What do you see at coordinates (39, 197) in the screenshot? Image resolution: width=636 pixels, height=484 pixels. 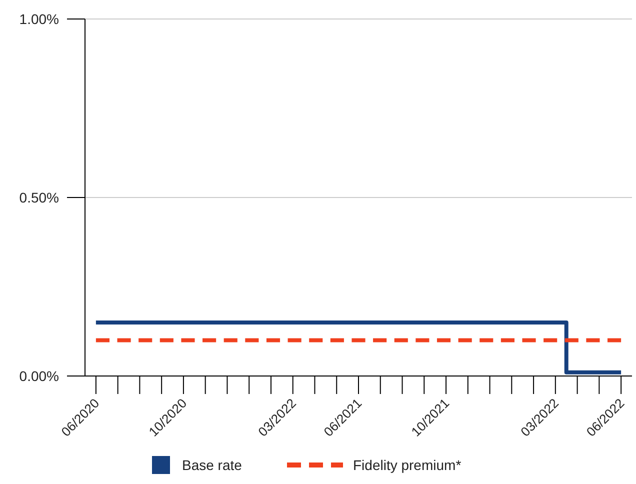 I see `y-tick-label: 0.50%` at bounding box center [39, 197].